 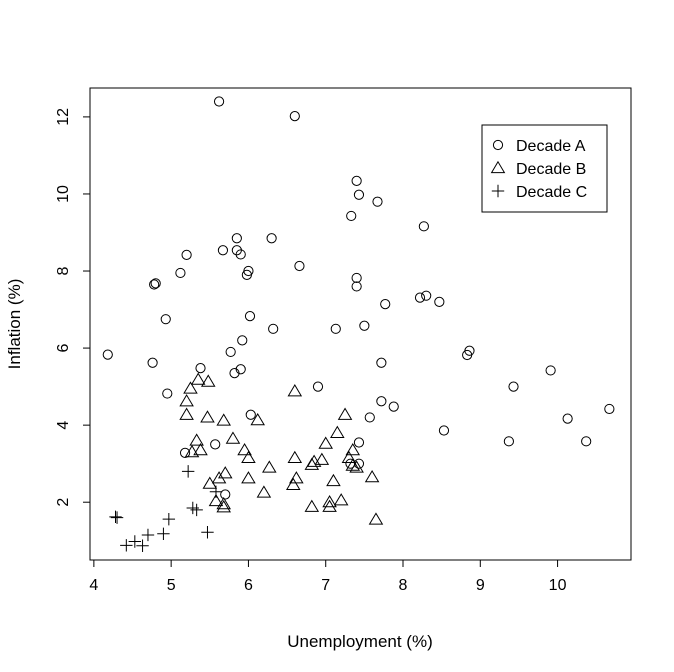 I want to click on y-tick-label: 6, so click(x=63, y=348).